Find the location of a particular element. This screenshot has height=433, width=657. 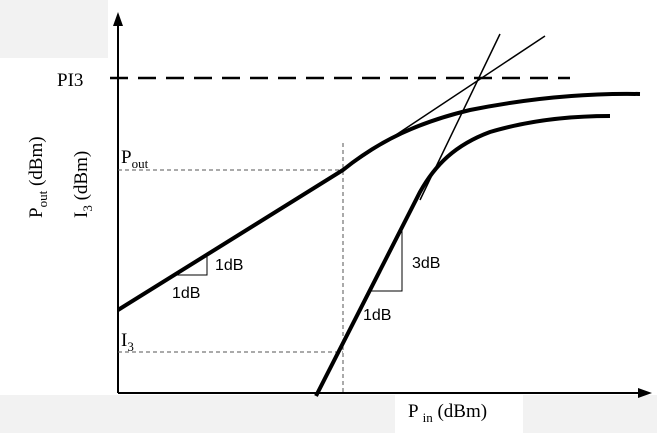

y-axis-title-i3: I3 (dBm) is located at coordinates (83, 184).